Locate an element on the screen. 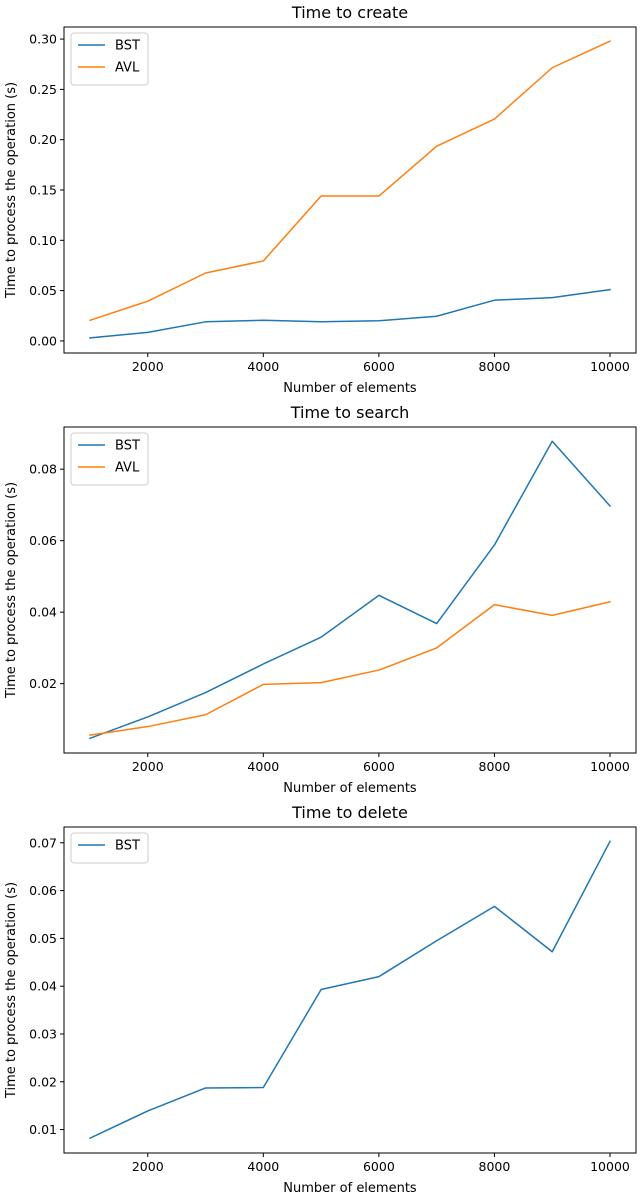  y-tick-label: 0.30 is located at coordinates (43, 39).